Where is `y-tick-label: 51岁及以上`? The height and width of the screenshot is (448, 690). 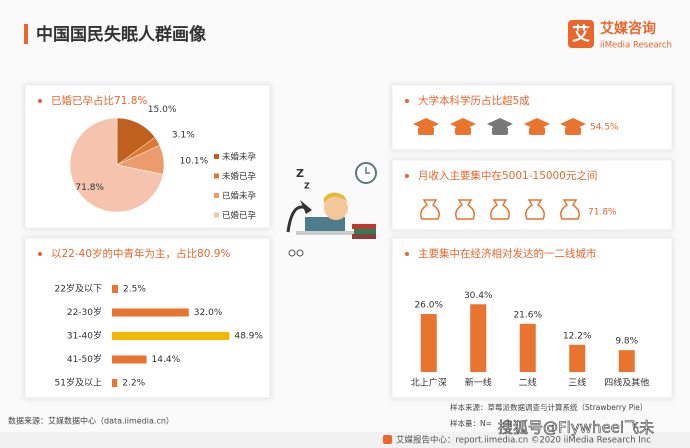 y-tick-label: 51岁及以上 is located at coordinates (78, 383).